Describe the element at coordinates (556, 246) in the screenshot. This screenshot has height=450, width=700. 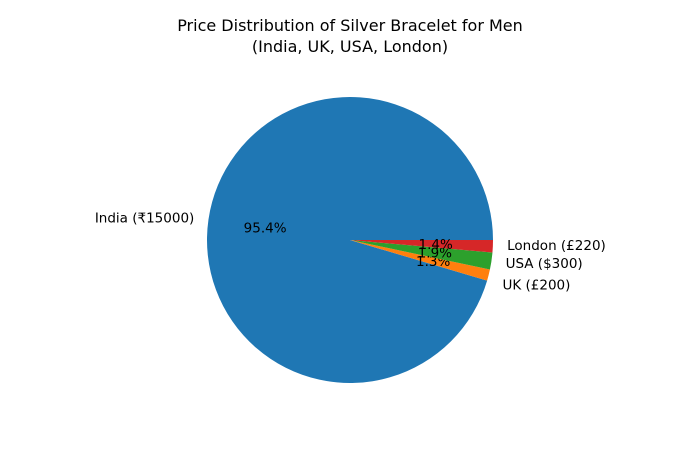
I see `category-label: London (£220)` at that location.